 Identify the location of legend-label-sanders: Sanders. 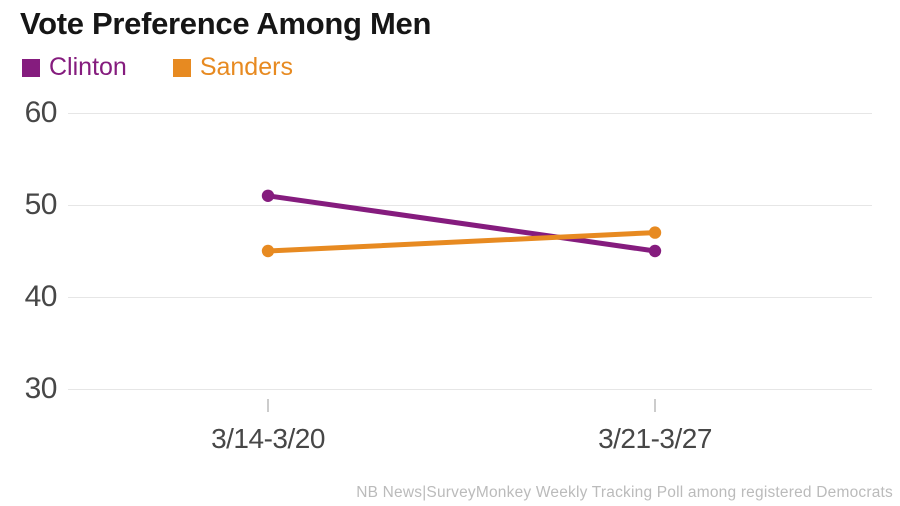
(246, 67).